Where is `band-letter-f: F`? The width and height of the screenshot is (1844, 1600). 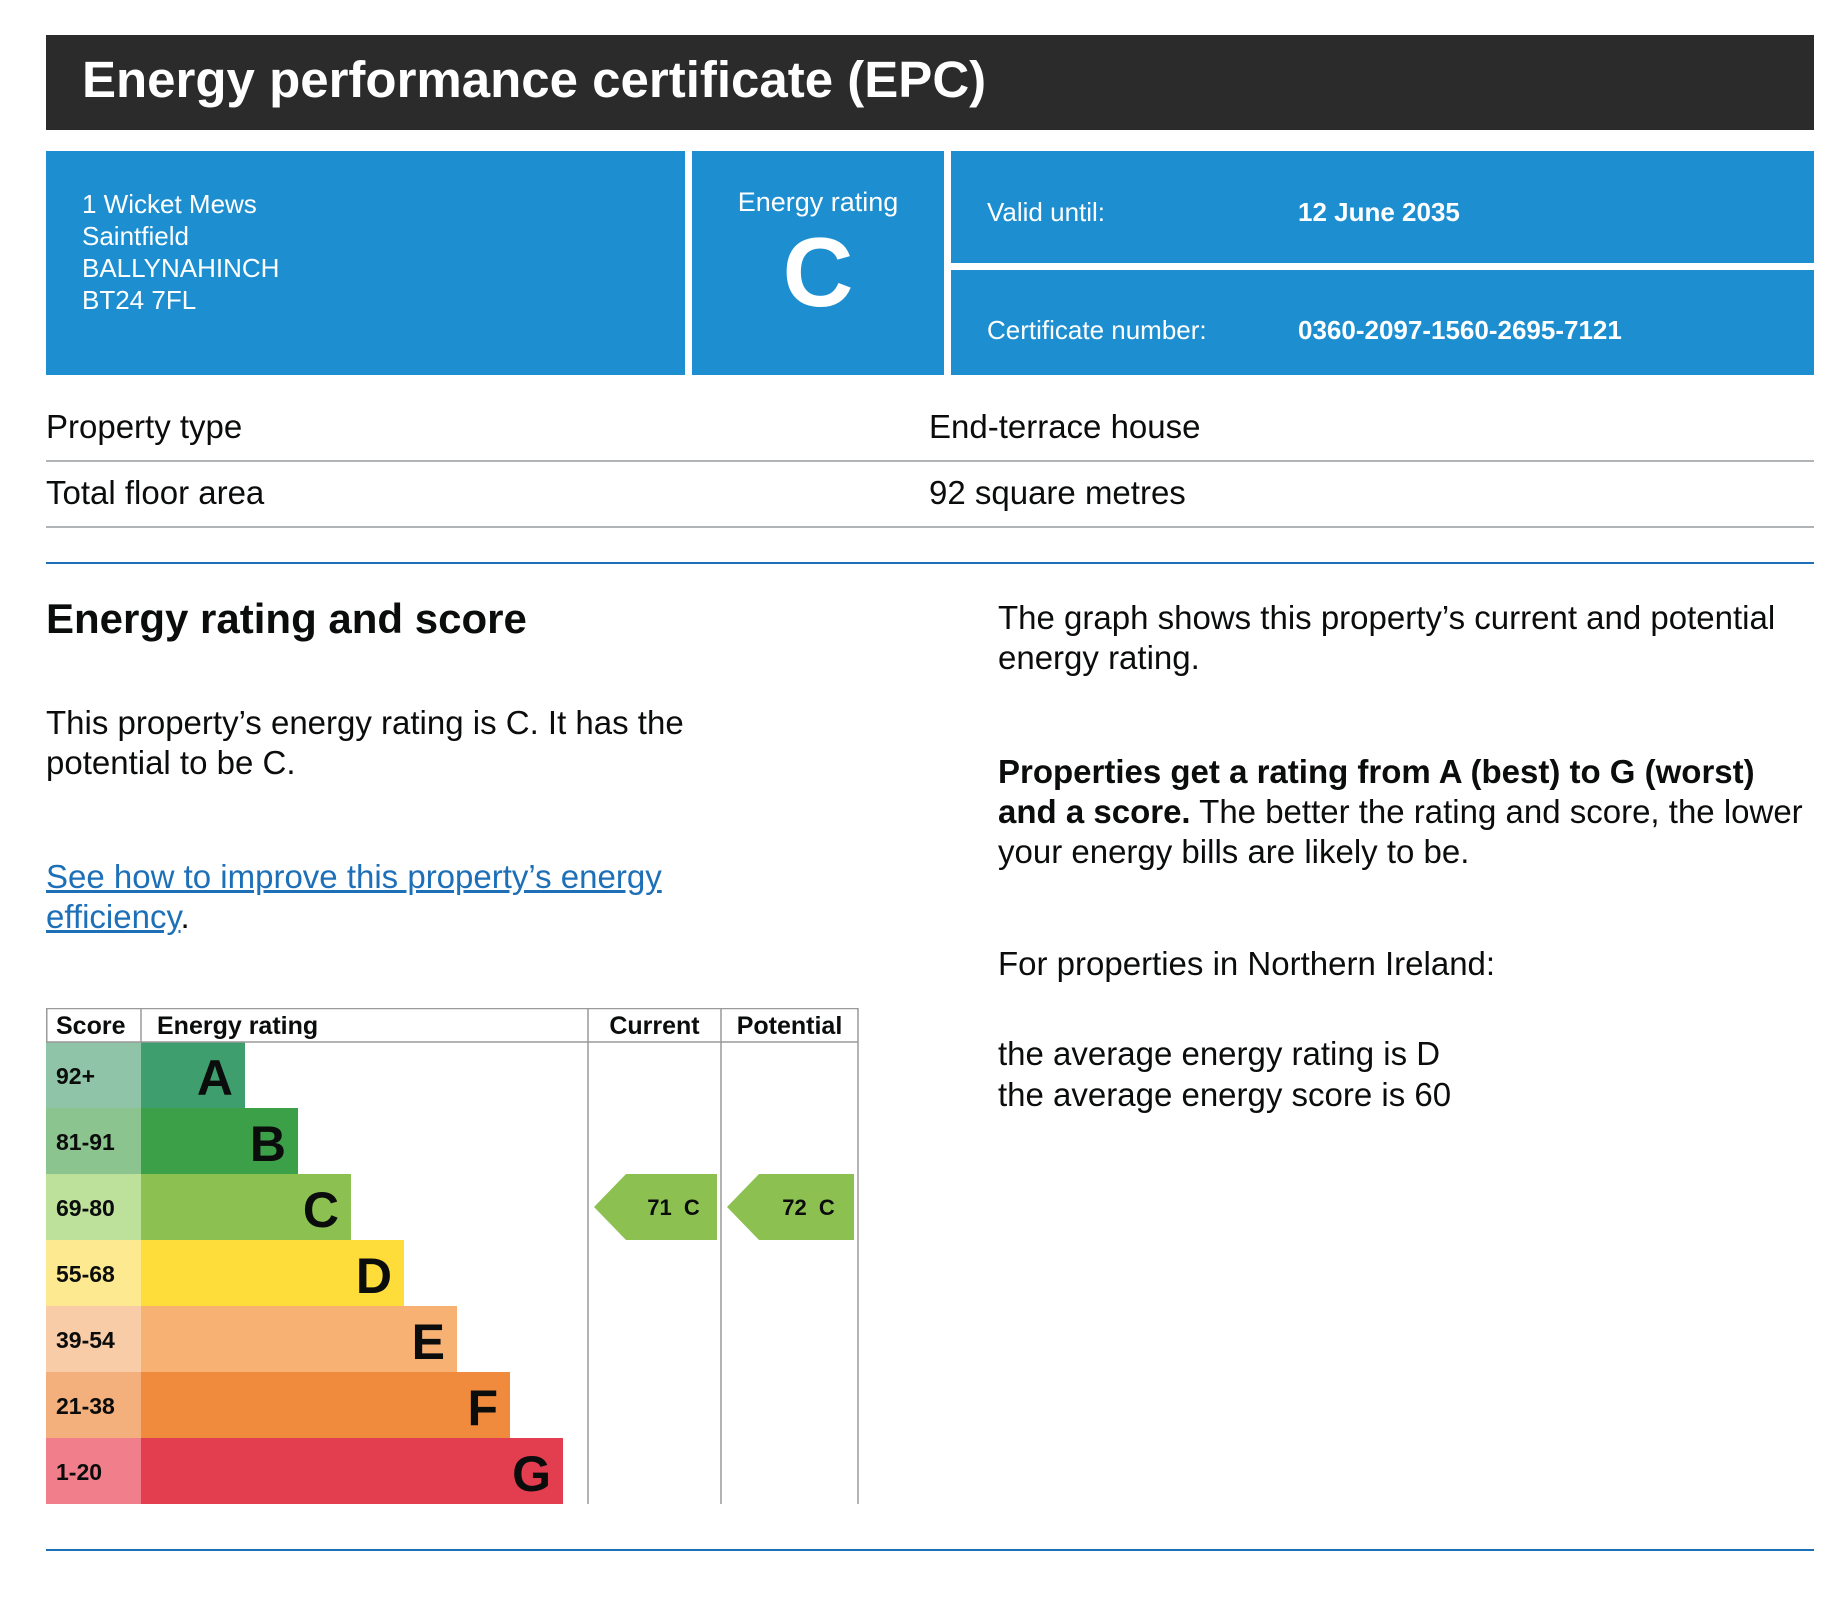 band-letter-f: F is located at coordinates (482, 1408).